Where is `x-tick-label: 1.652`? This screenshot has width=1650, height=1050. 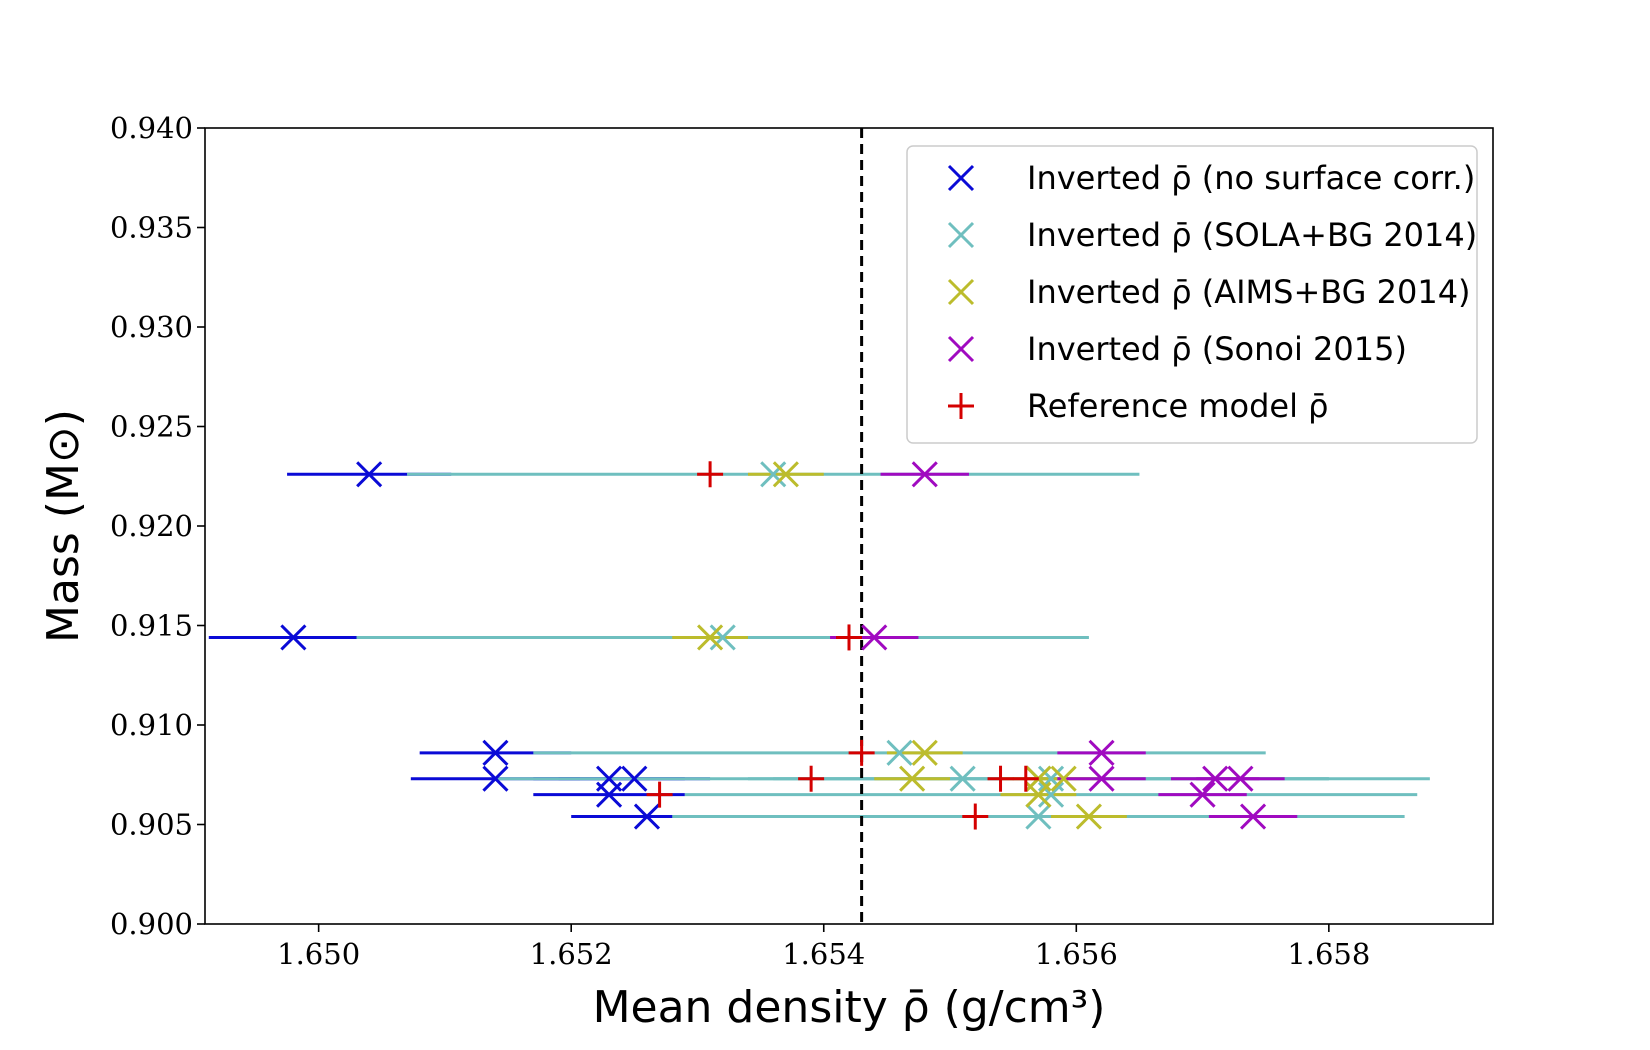
x-tick-label: 1.652 is located at coordinates (571, 954).